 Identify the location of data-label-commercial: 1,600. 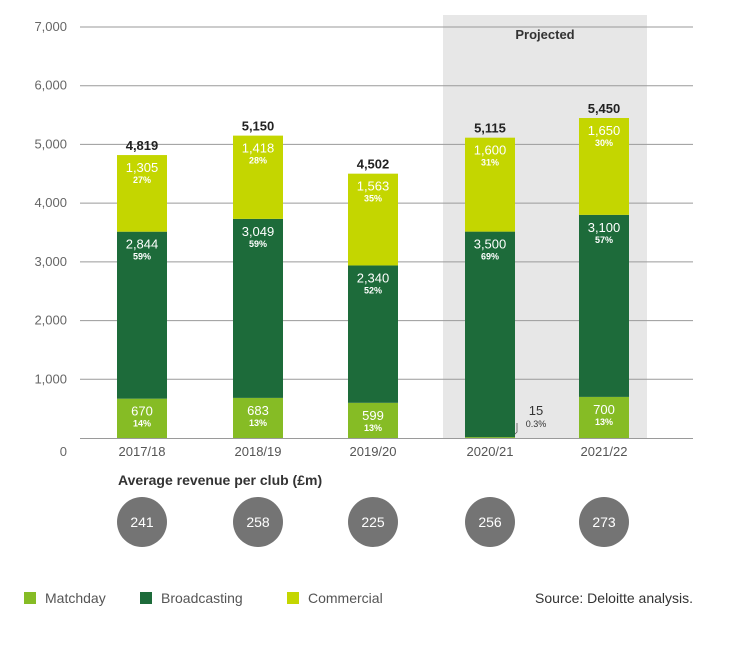
(490, 150).